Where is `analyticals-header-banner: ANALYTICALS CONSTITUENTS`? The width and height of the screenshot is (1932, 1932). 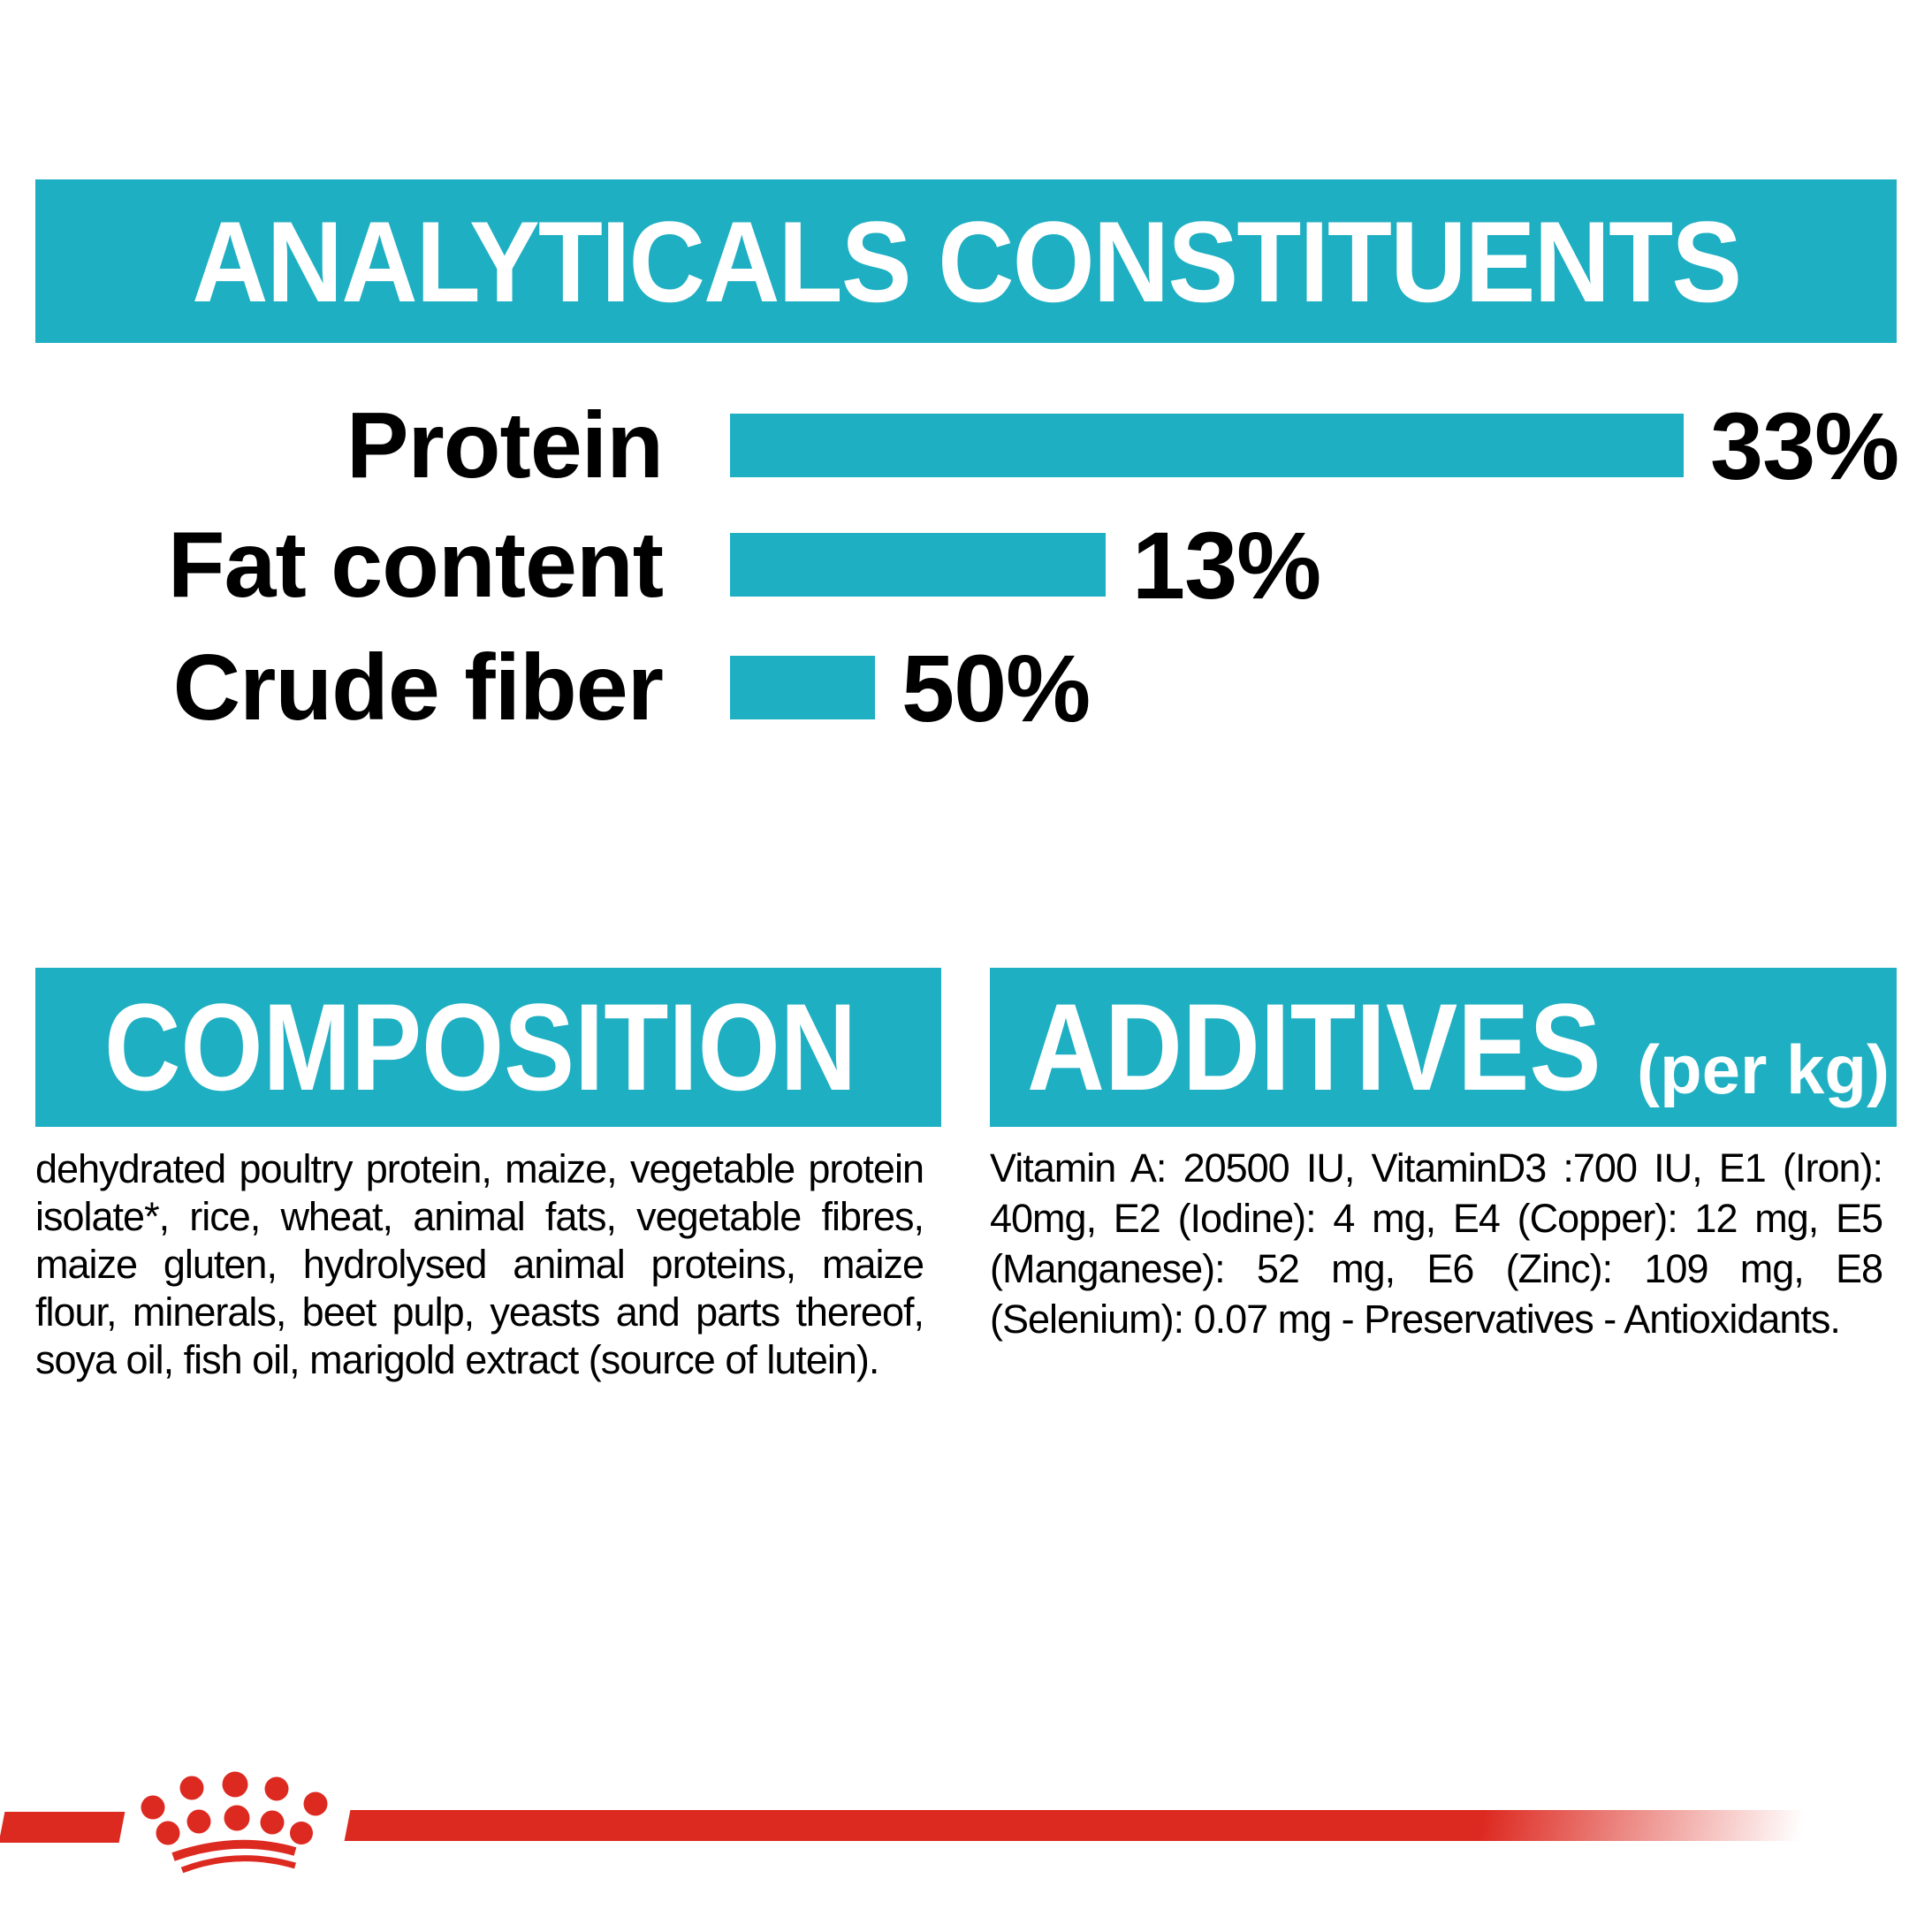 analyticals-header-banner: ANALYTICALS CONSTITUENTS is located at coordinates (966, 261).